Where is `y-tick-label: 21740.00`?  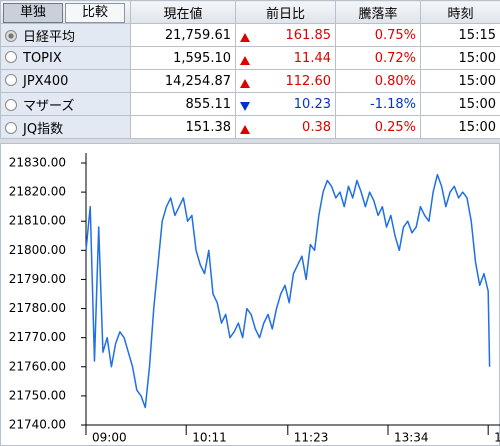 y-tick-label: 21740.00 is located at coordinates (37, 425).